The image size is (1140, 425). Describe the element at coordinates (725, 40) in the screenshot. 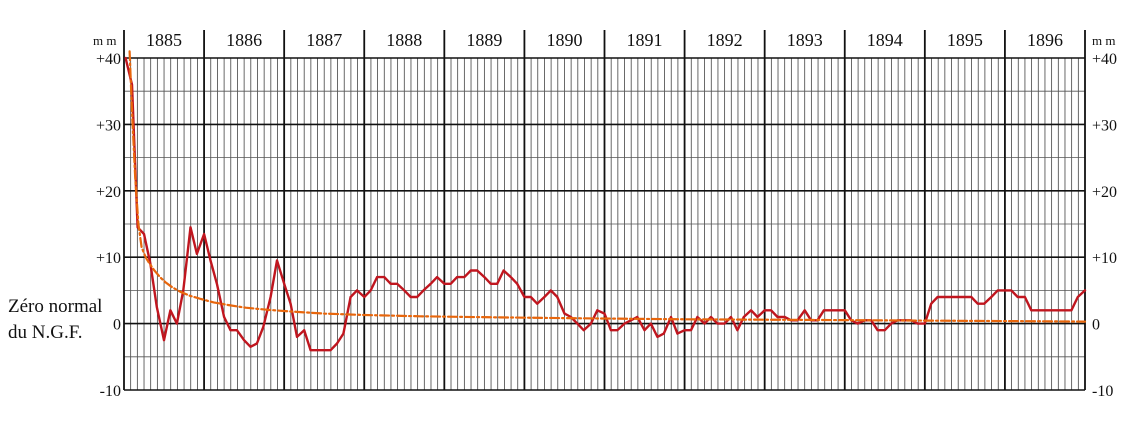

I see `year-label: 1892` at that location.